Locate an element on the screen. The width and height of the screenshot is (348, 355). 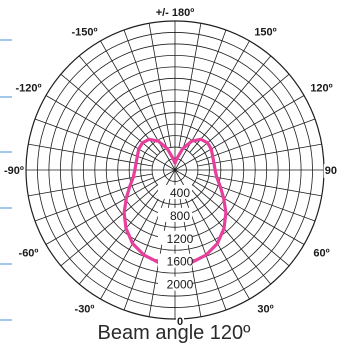
left-margin-ticks is located at coordinates (6, 180).